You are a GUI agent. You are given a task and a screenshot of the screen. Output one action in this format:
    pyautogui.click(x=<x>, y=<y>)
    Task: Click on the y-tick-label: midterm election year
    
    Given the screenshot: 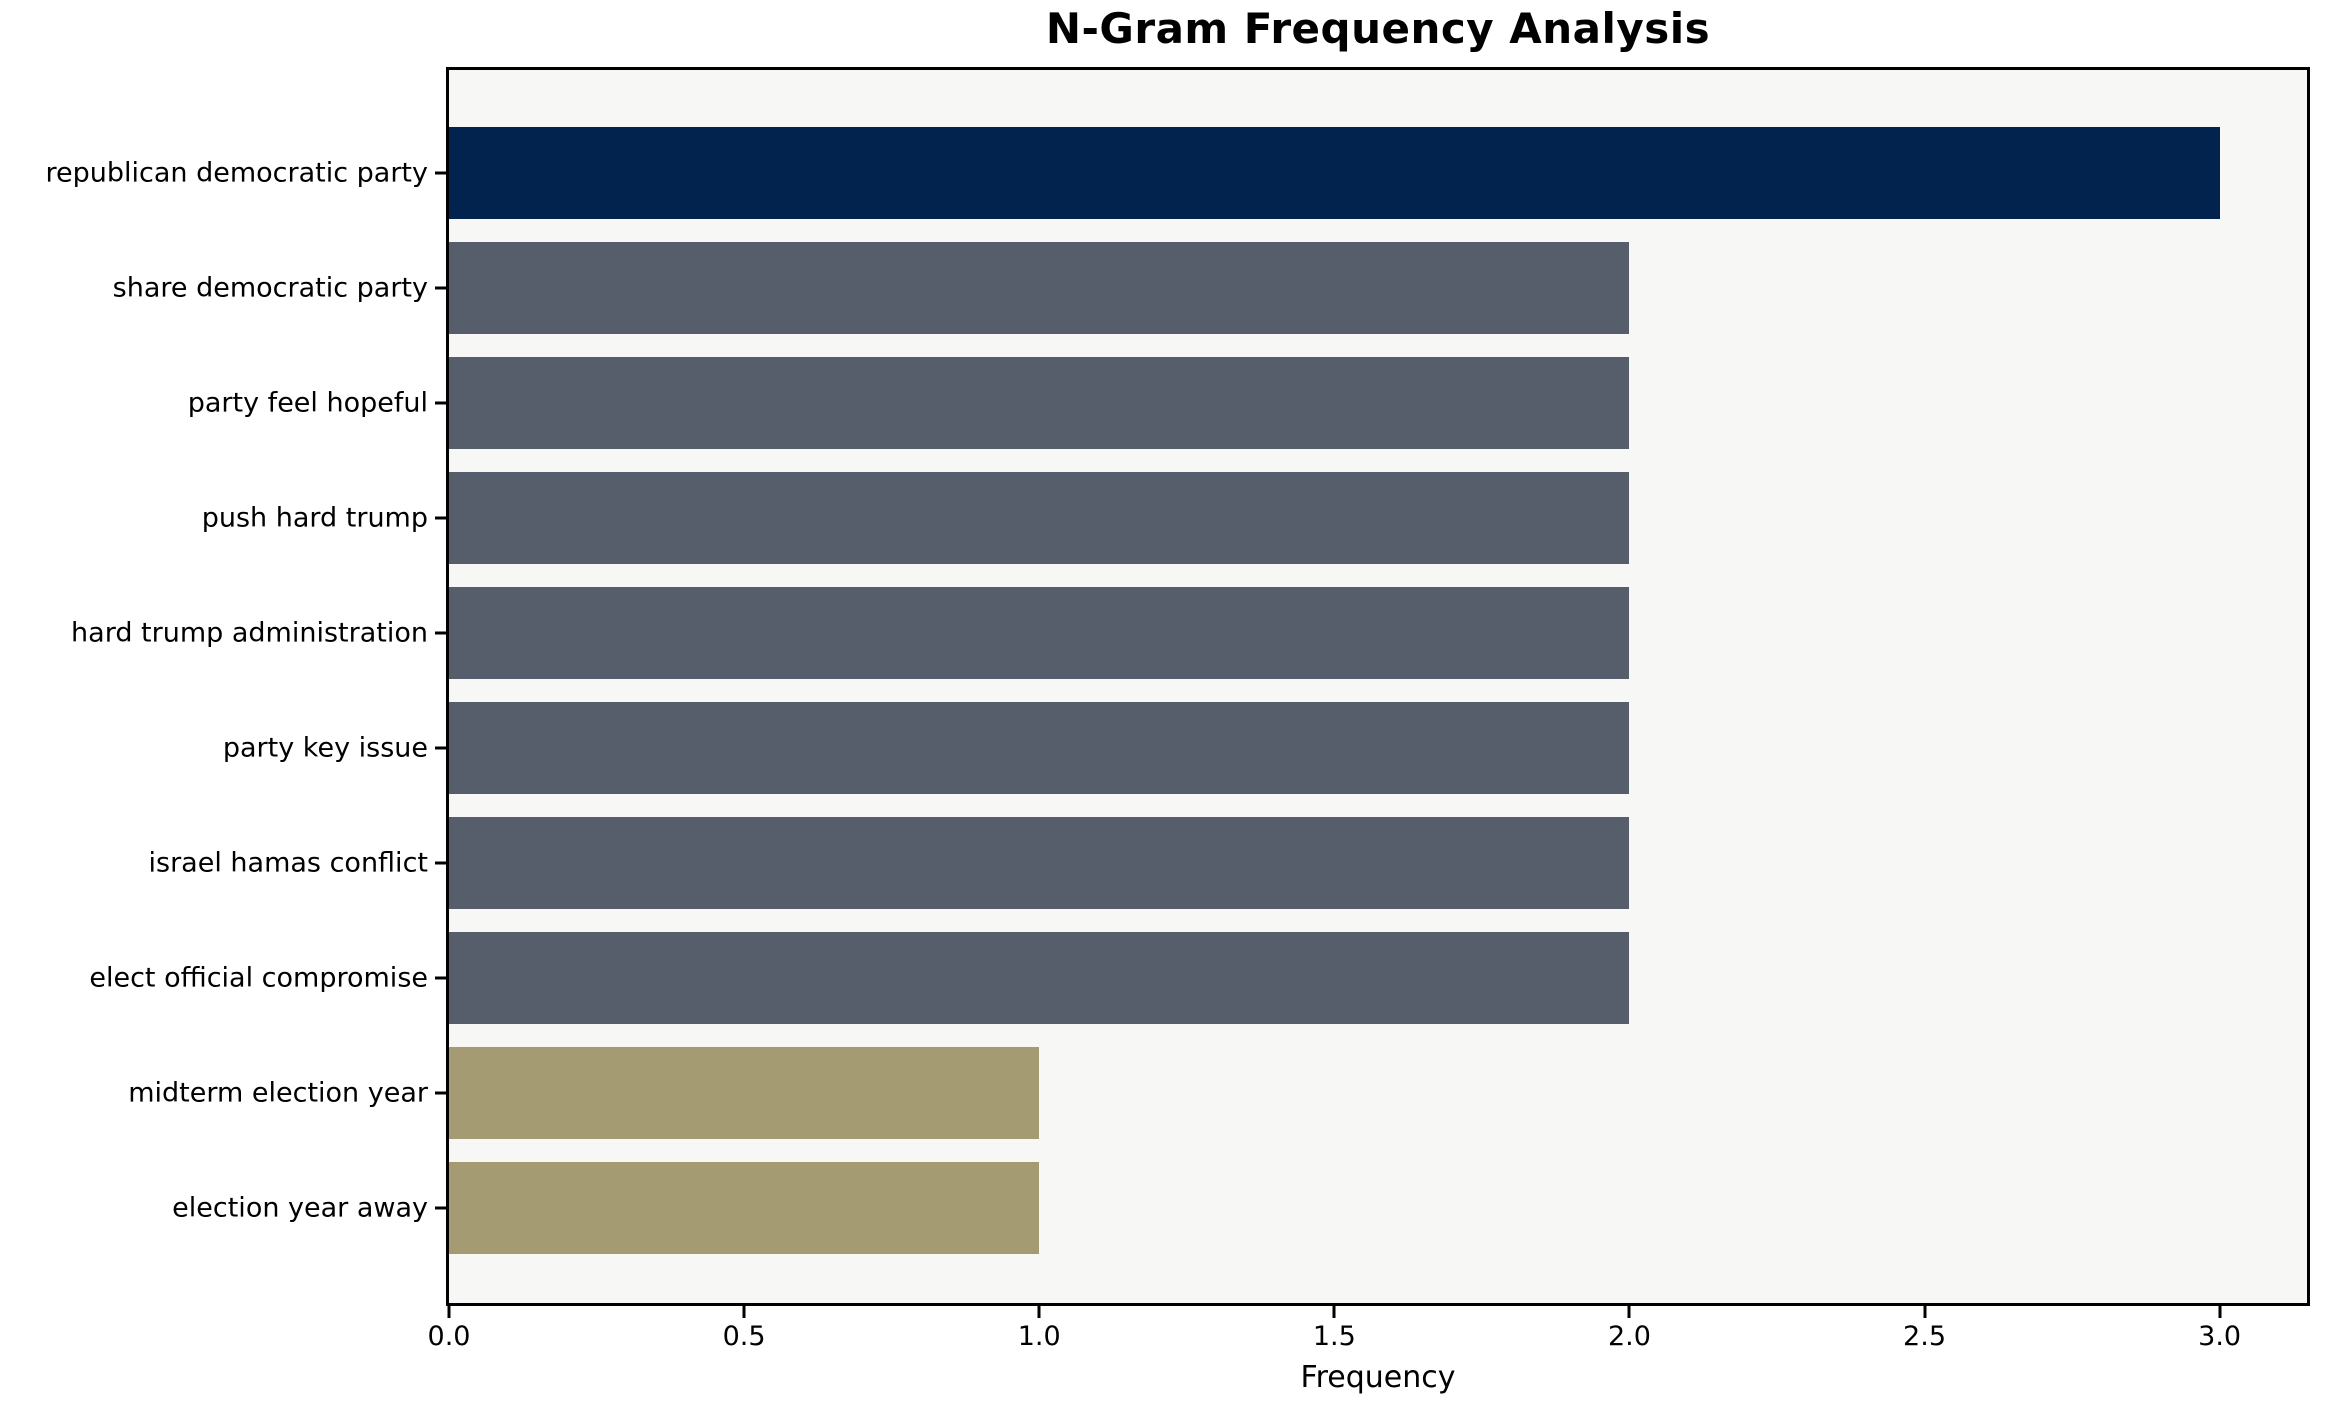 What is the action you would take?
    pyautogui.click(x=278, y=1092)
    